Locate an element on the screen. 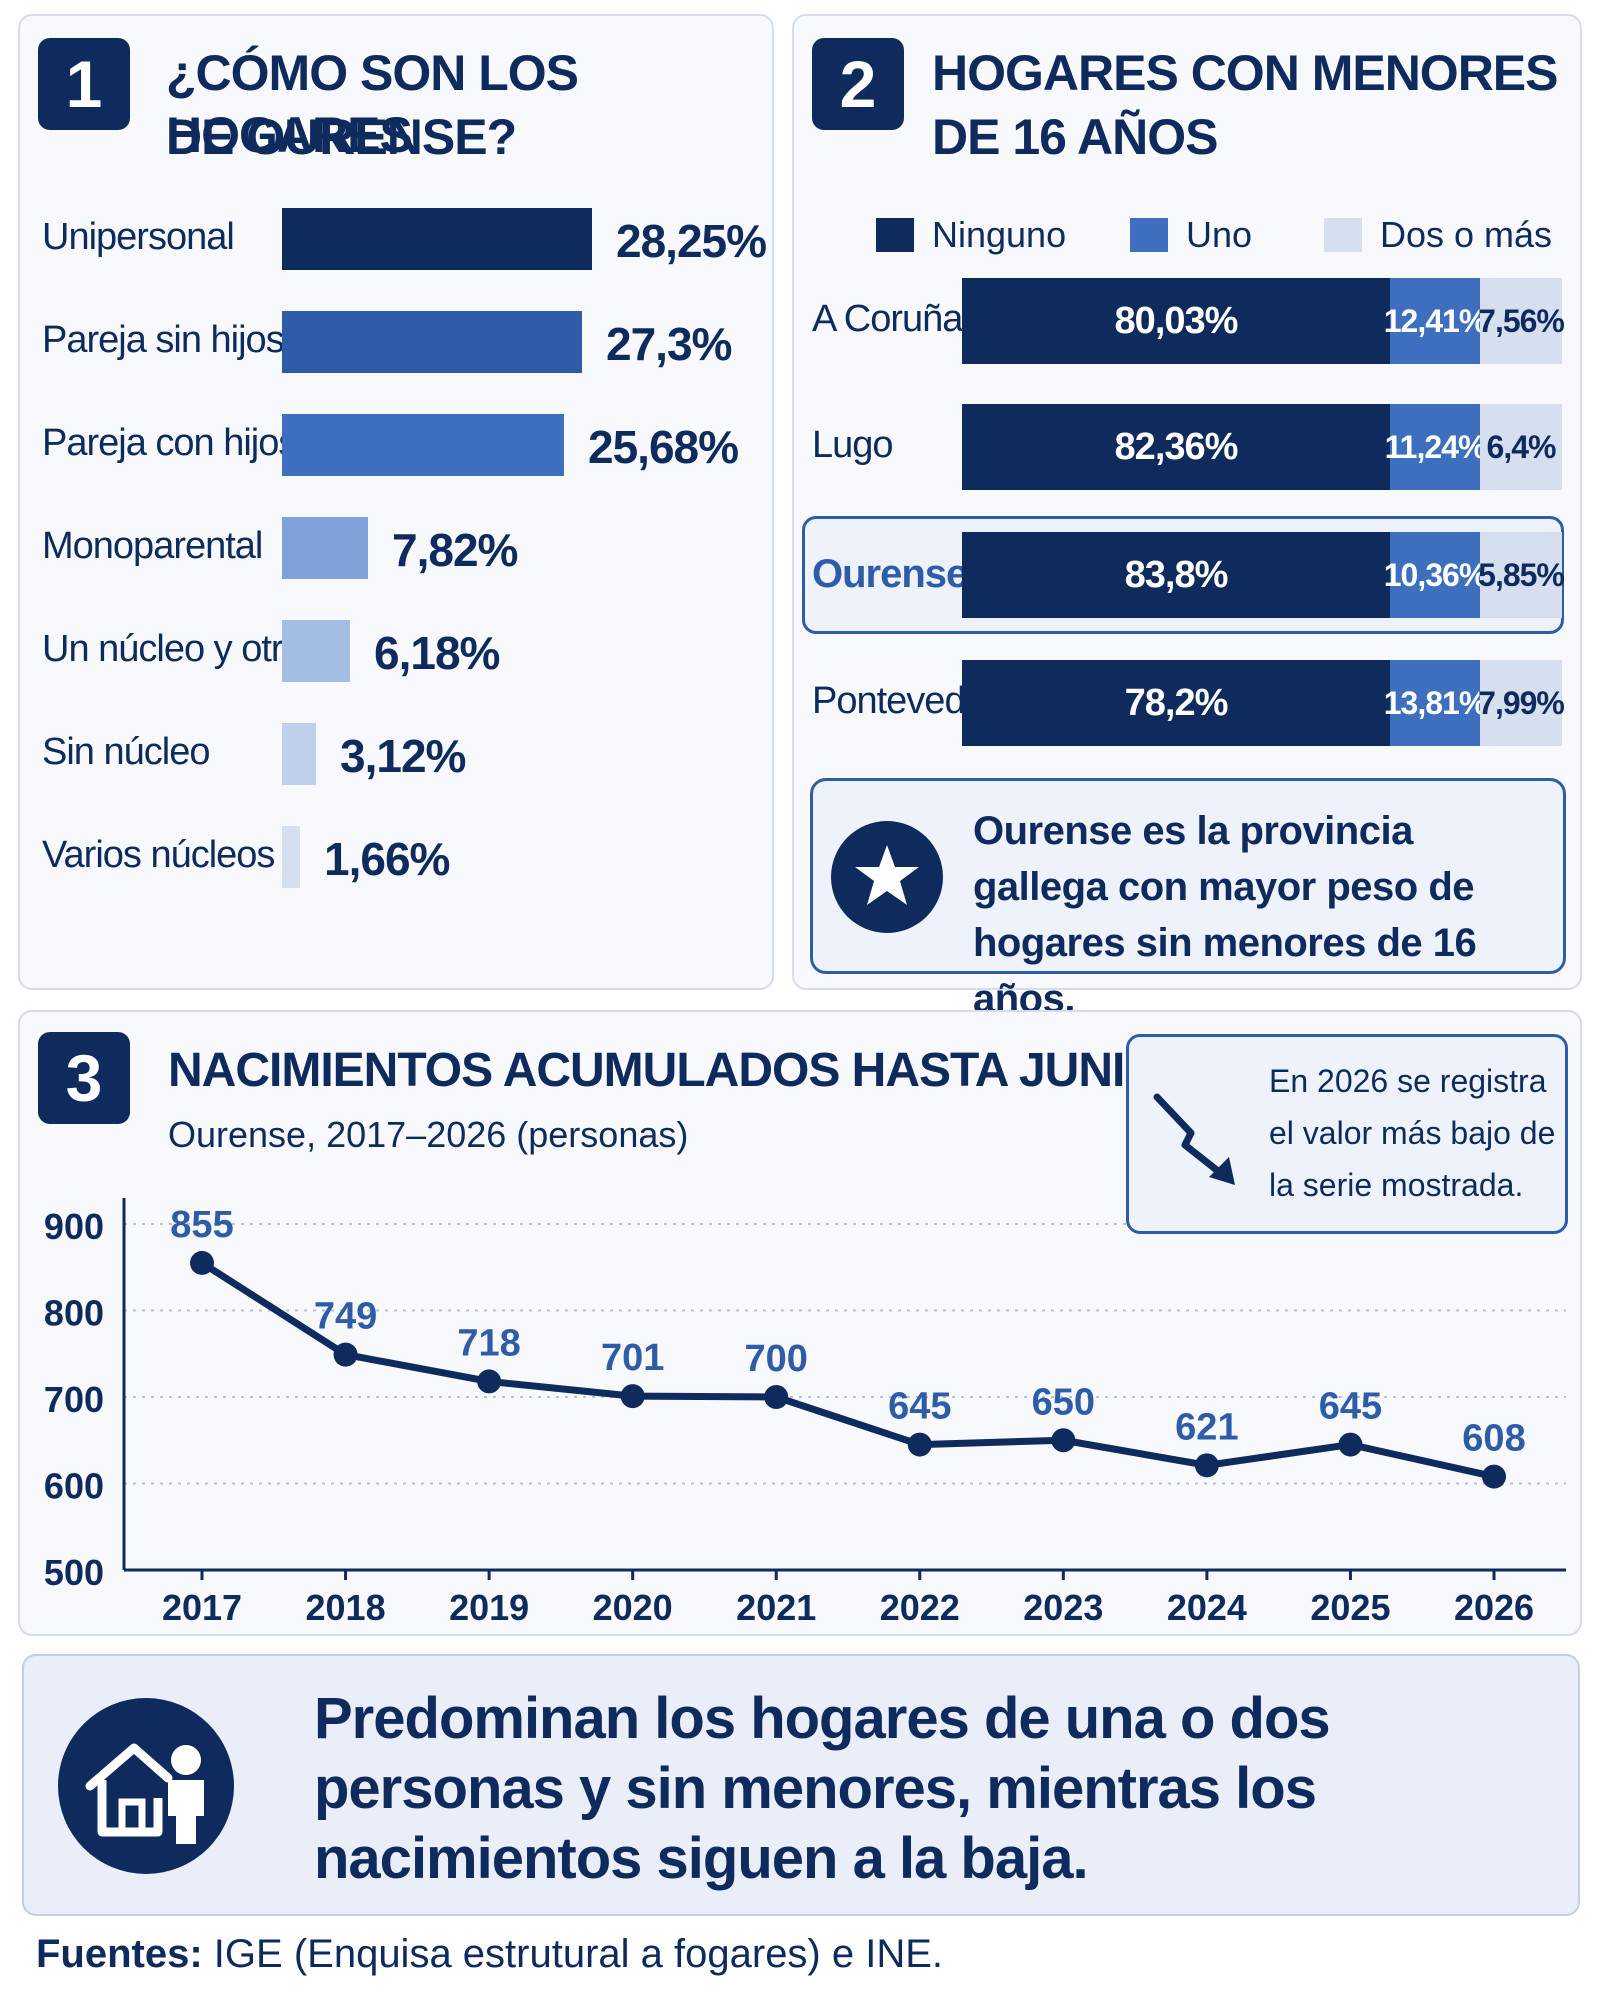 This screenshot has height=1999, width=1600. bar-value-label: 28,25% is located at coordinates (691, 241).